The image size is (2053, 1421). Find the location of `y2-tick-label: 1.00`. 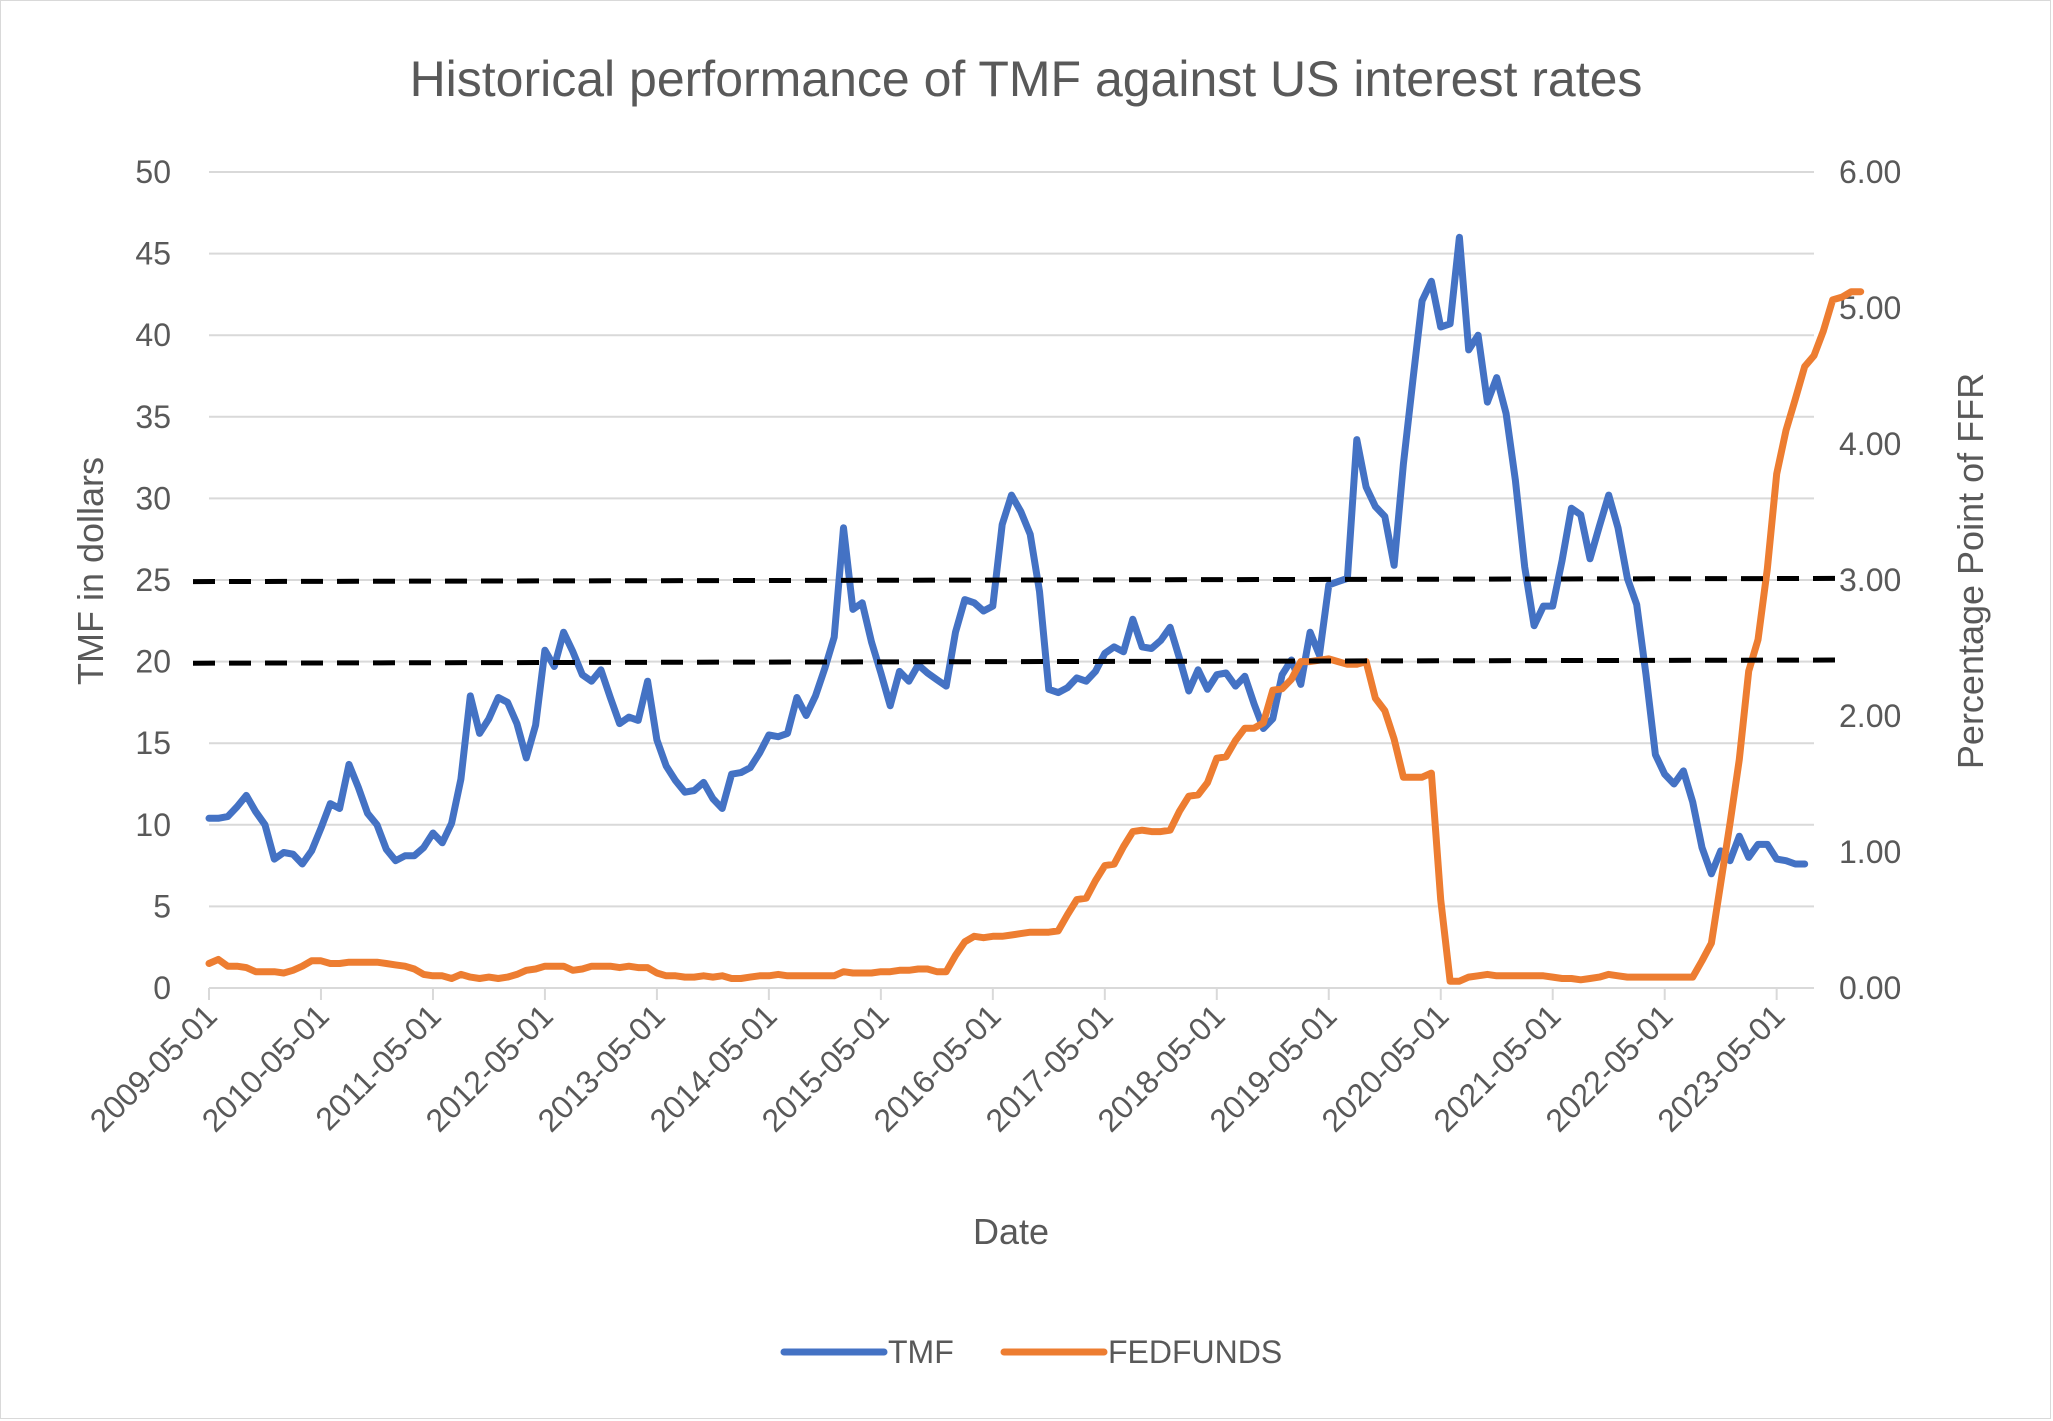

y2-tick-label: 1.00 is located at coordinates (1870, 852).